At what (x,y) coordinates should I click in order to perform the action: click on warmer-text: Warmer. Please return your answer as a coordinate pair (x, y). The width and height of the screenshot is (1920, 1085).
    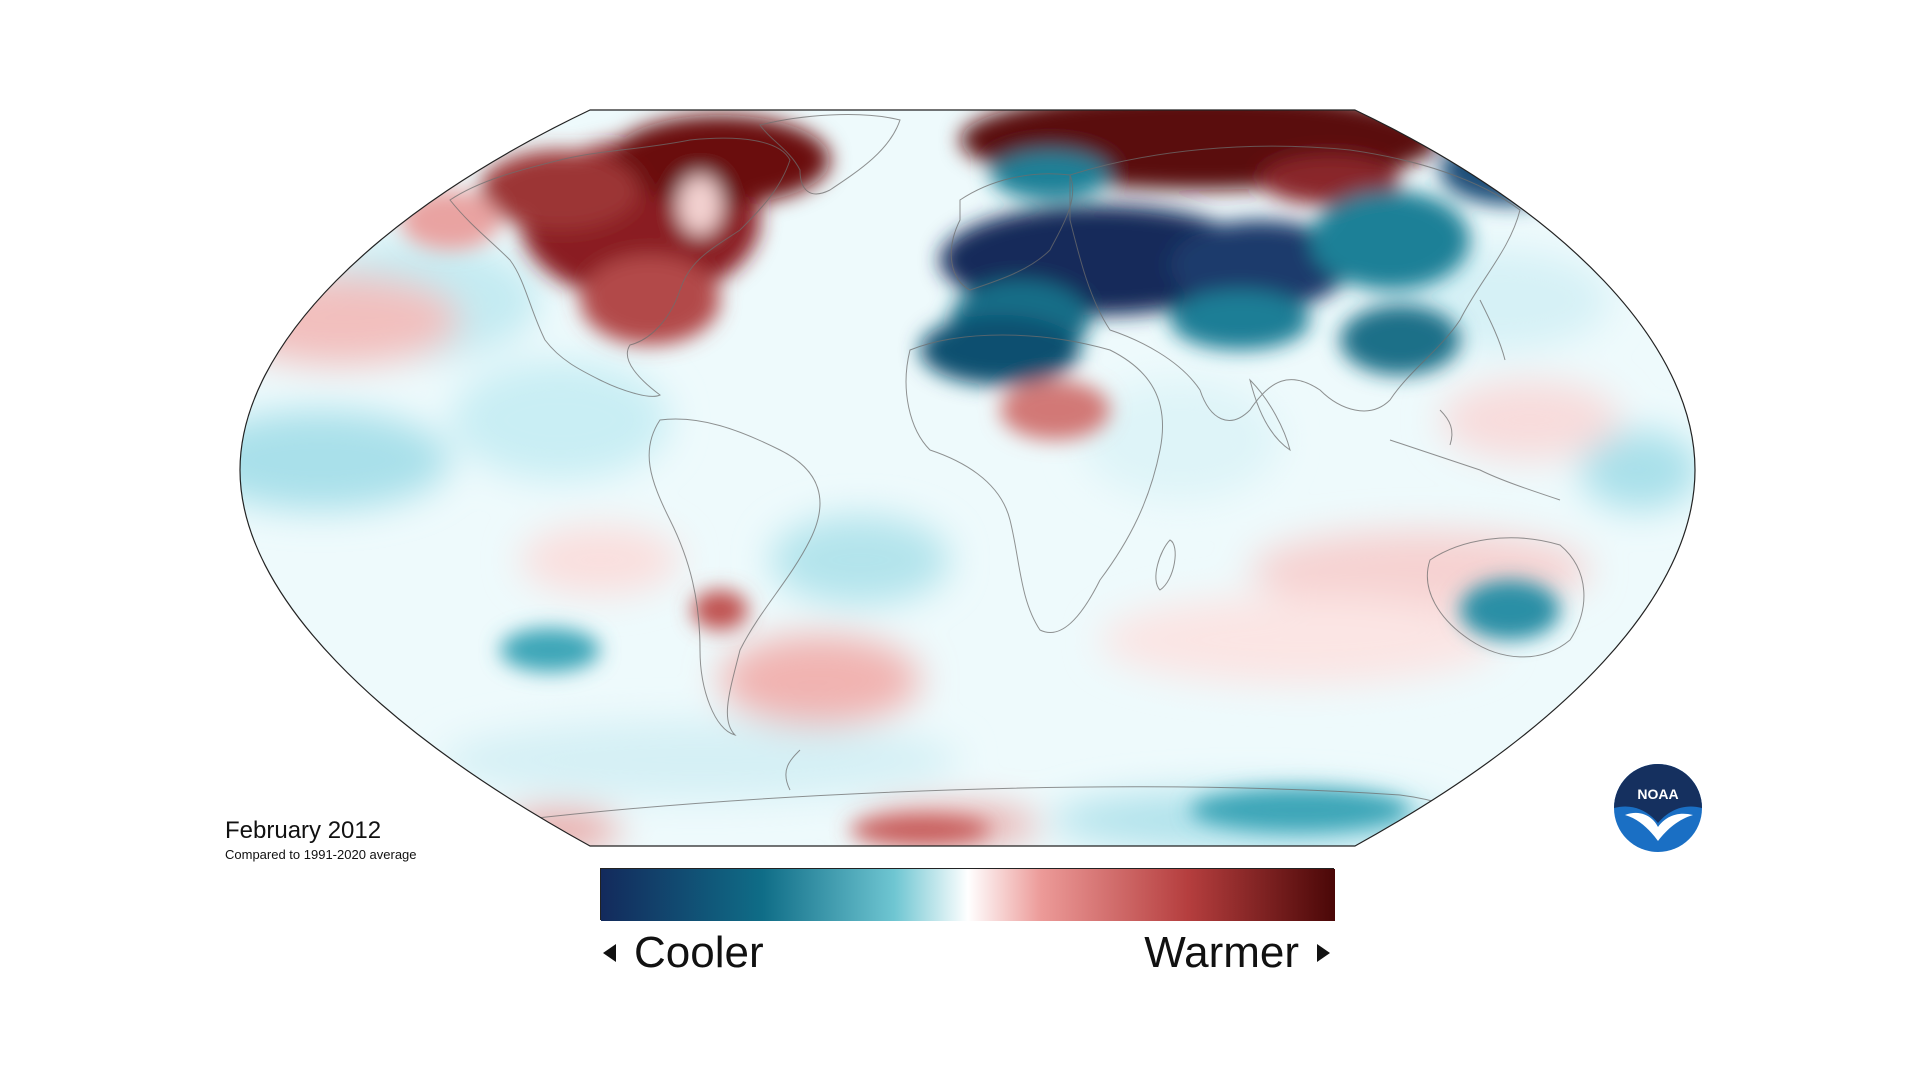
    Looking at the image, I should click on (1221, 952).